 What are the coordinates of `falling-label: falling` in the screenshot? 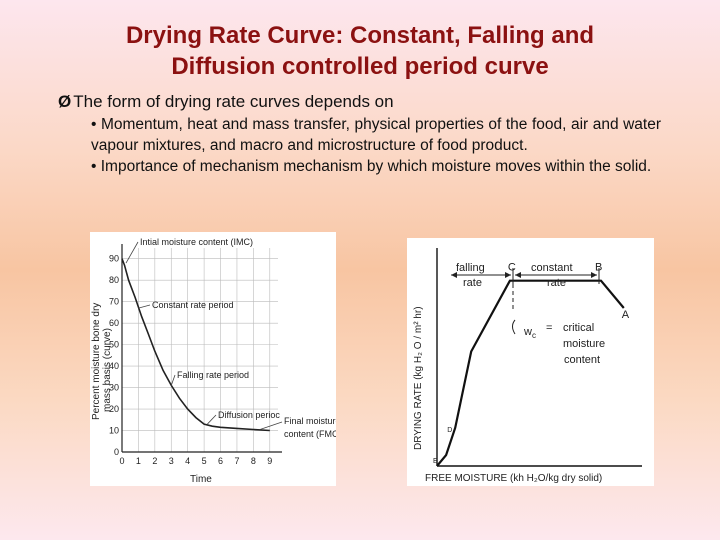 It's located at (470, 268).